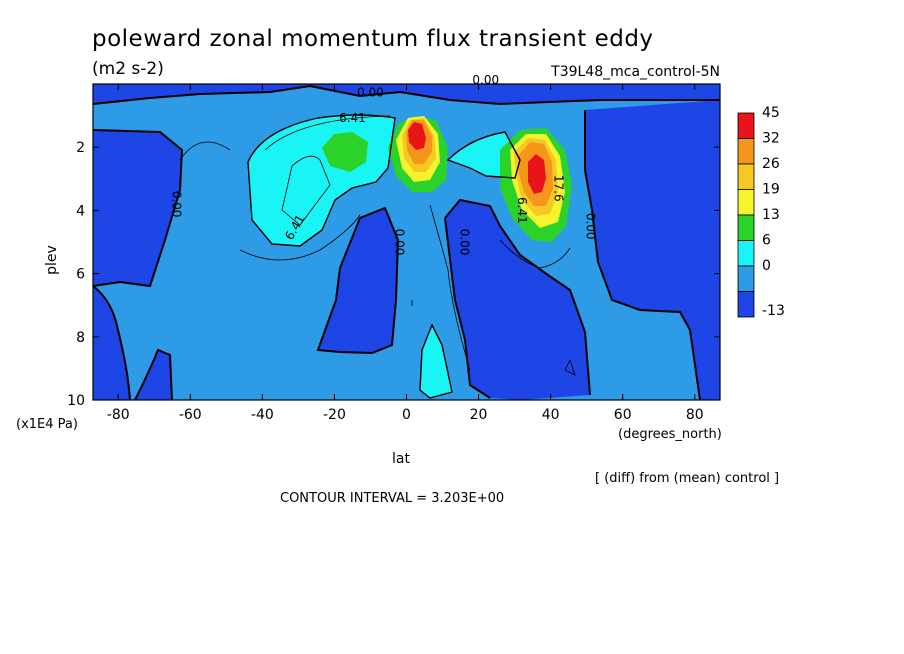 This screenshot has height=654, width=904. Describe the element at coordinates (80, 338) in the screenshot. I see `y-tick-label: 8` at that location.